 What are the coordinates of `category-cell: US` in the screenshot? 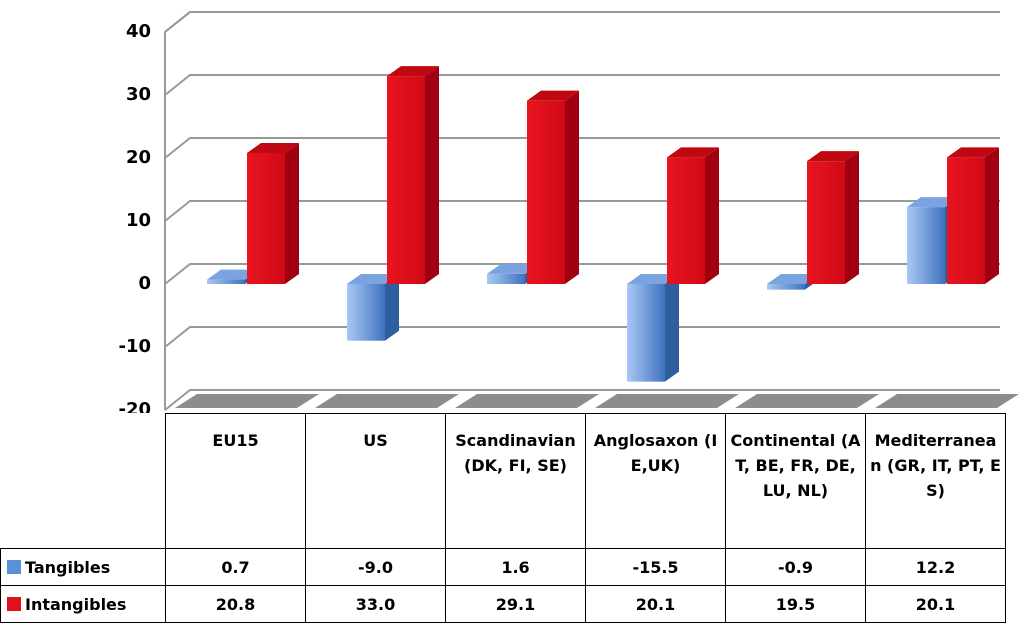 It's located at (375, 481).